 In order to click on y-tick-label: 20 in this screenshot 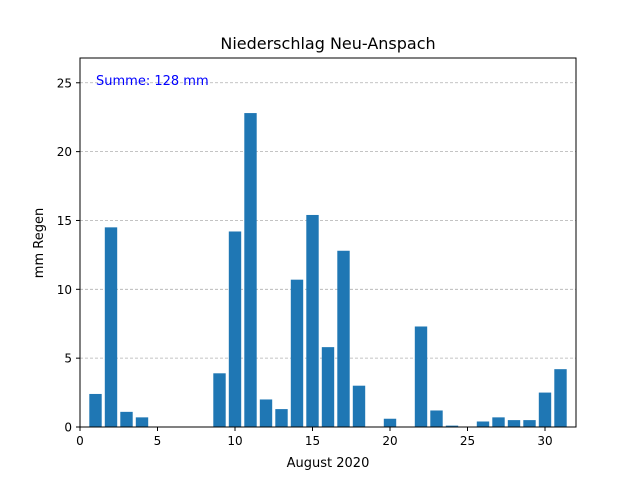, I will do `click(64, 152)`.